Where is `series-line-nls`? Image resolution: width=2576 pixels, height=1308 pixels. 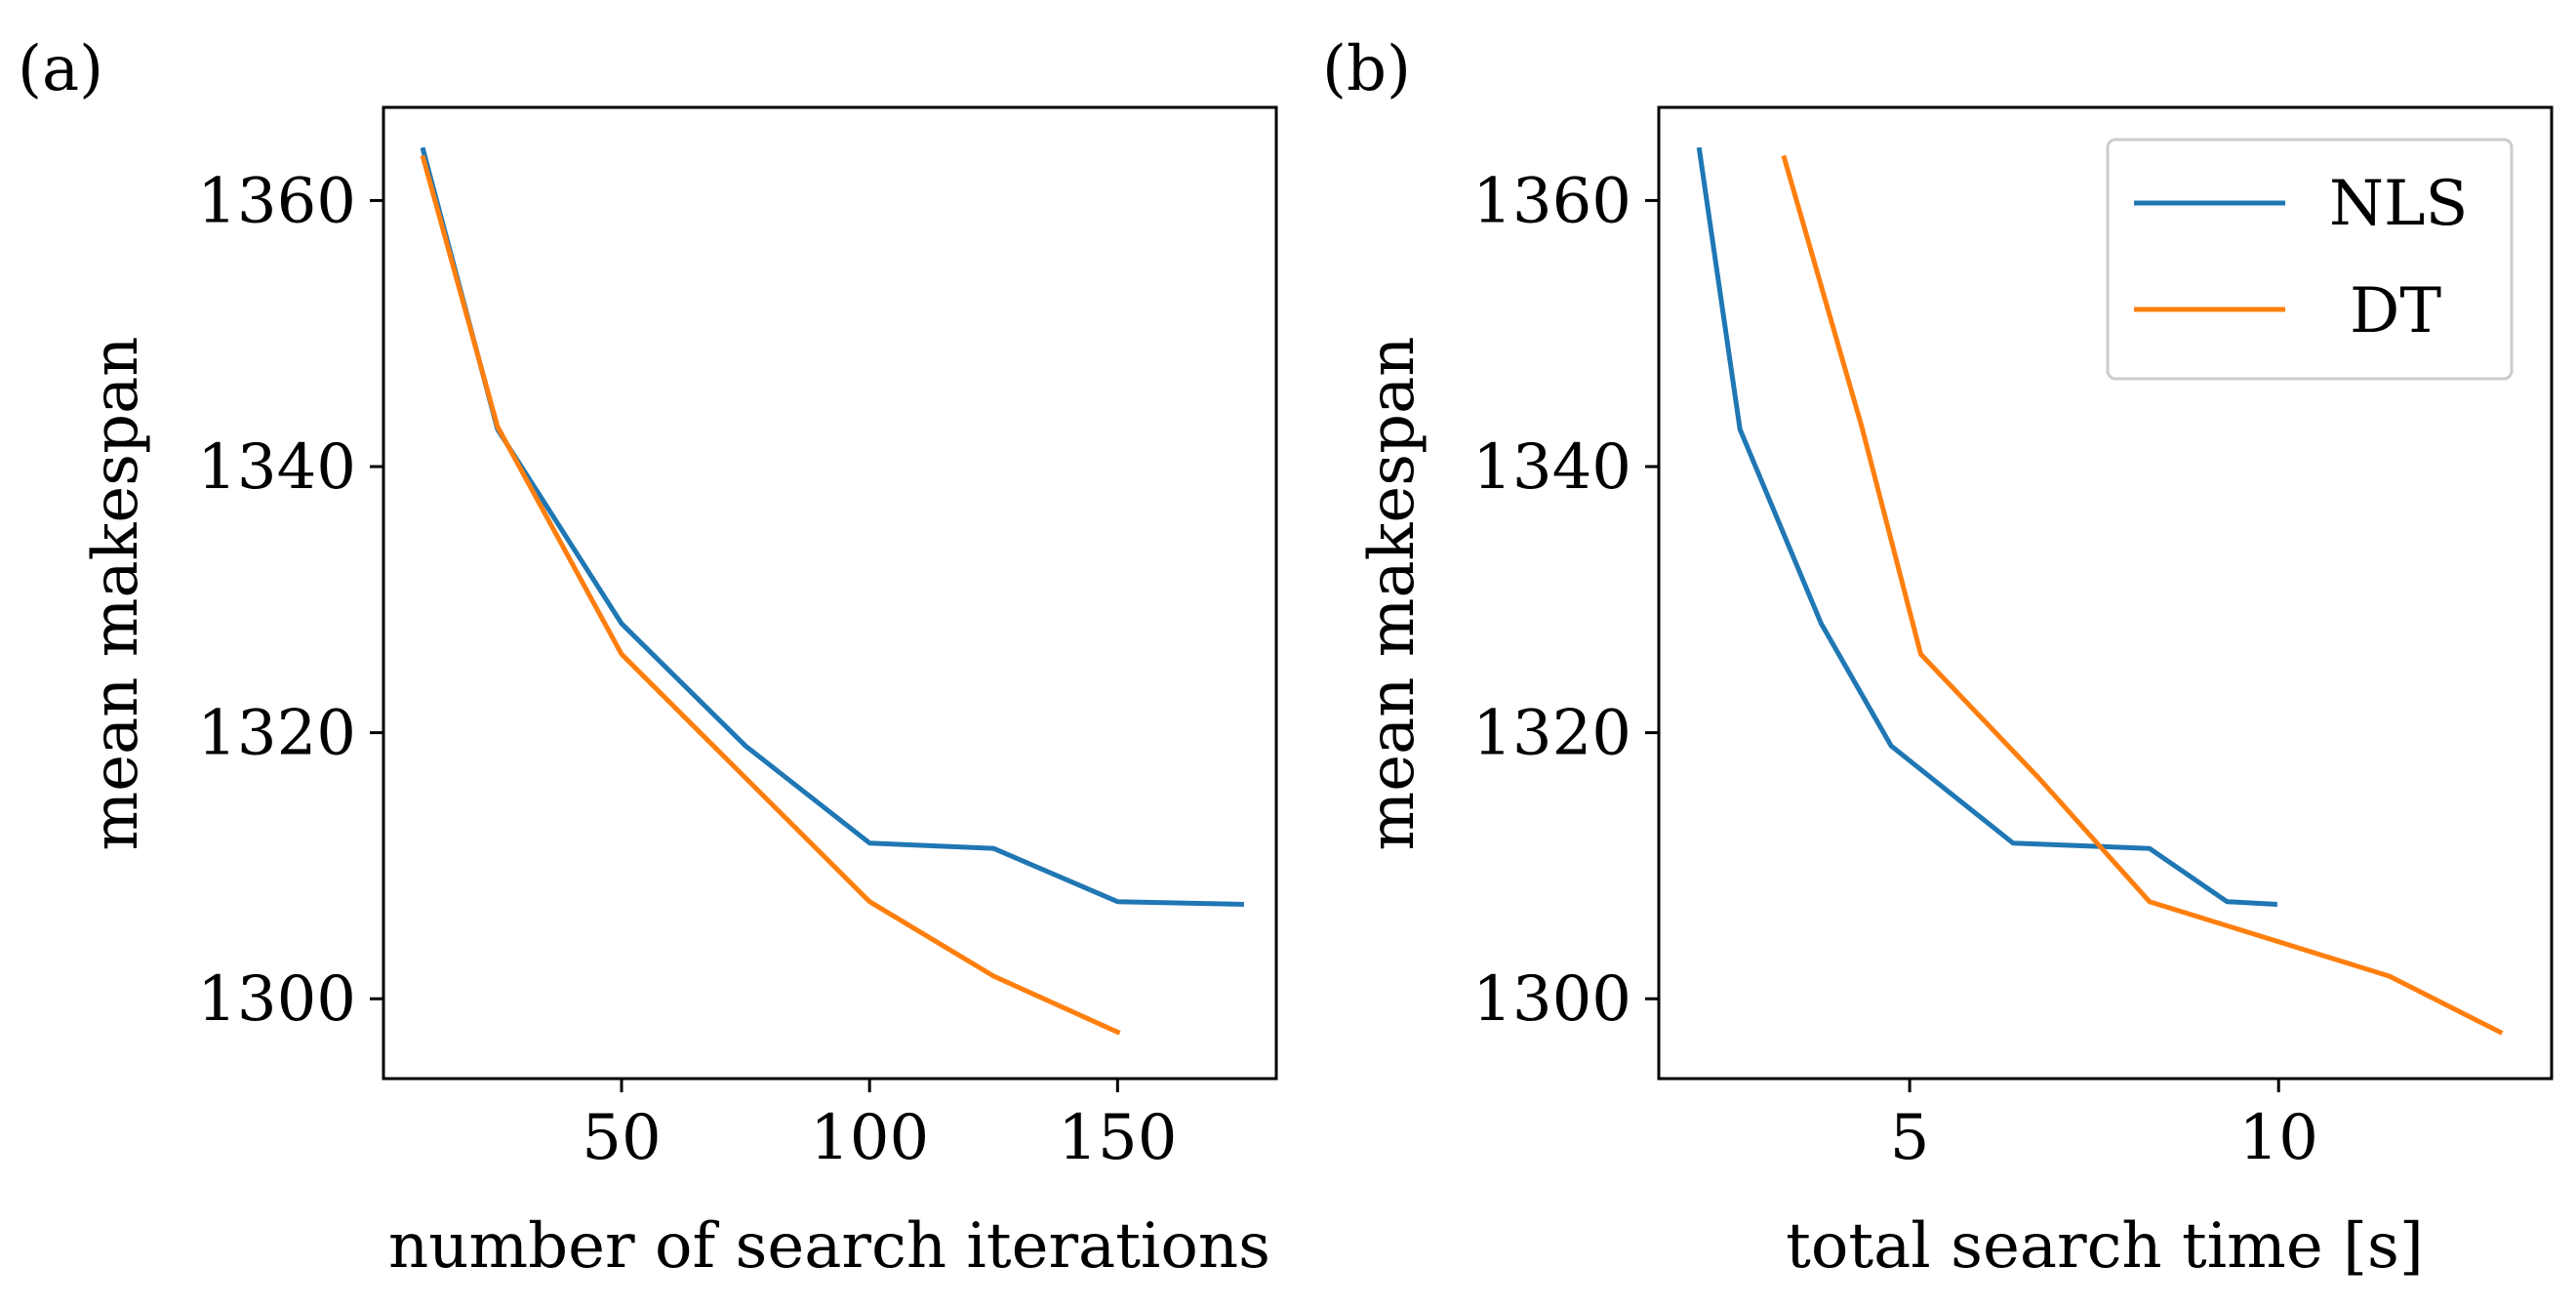
series-line-nls is located at coordinates (1987, 527).